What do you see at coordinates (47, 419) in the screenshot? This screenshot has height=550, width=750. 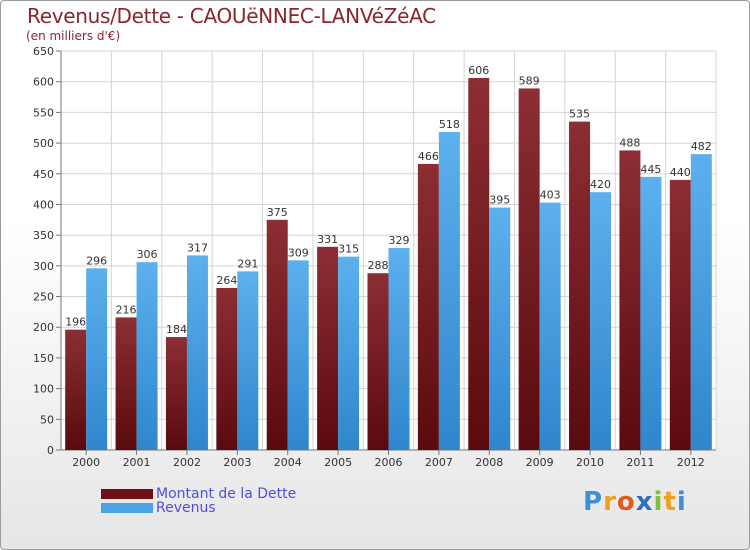 I see `y-tick-label: 50` at bounding box center [47, 419].